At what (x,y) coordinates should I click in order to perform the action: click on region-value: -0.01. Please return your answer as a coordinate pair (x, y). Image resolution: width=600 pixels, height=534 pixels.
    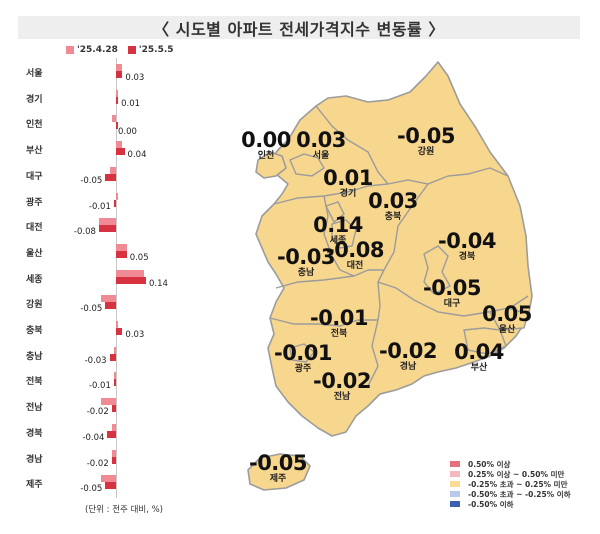
    Looking at the image, I should click on (339, 318).